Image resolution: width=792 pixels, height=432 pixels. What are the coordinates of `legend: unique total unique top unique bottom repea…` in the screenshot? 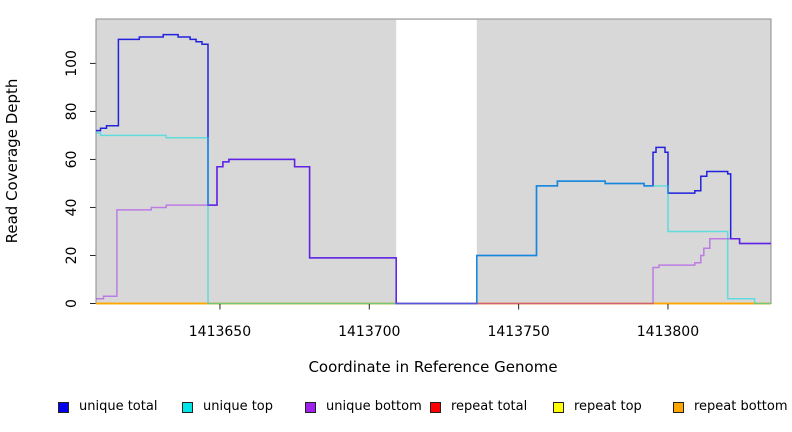 It's located at (396, 409).